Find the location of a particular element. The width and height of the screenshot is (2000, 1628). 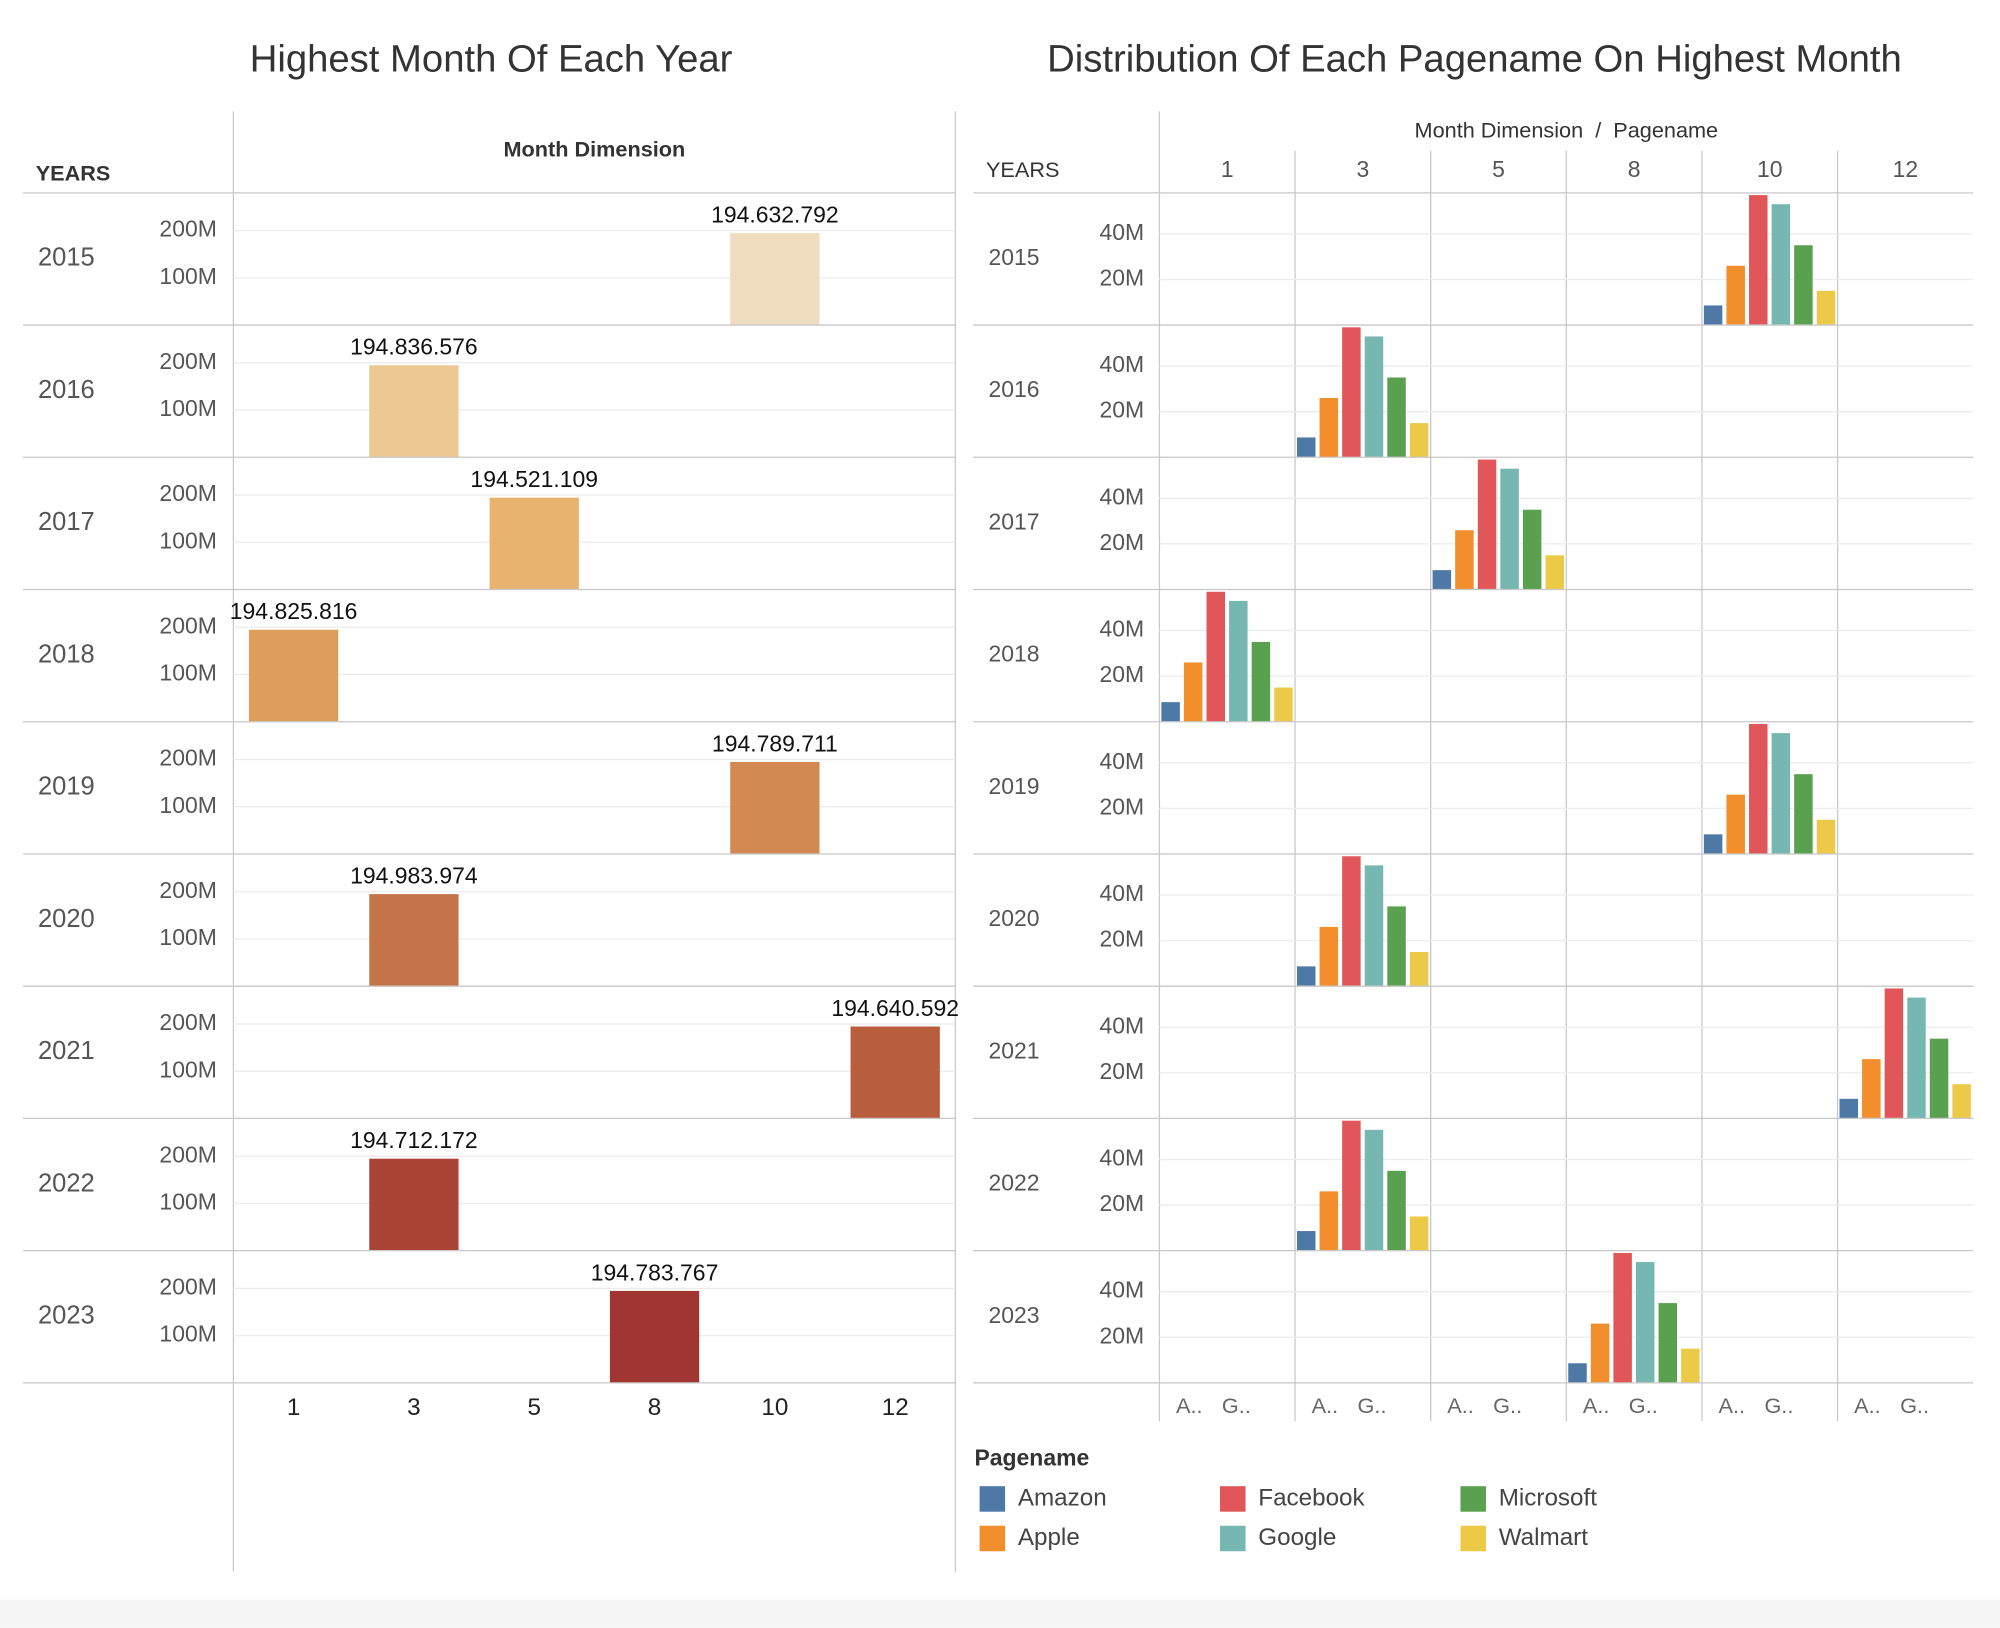

legend-label: Google is located at coordinates (1297, 1537).